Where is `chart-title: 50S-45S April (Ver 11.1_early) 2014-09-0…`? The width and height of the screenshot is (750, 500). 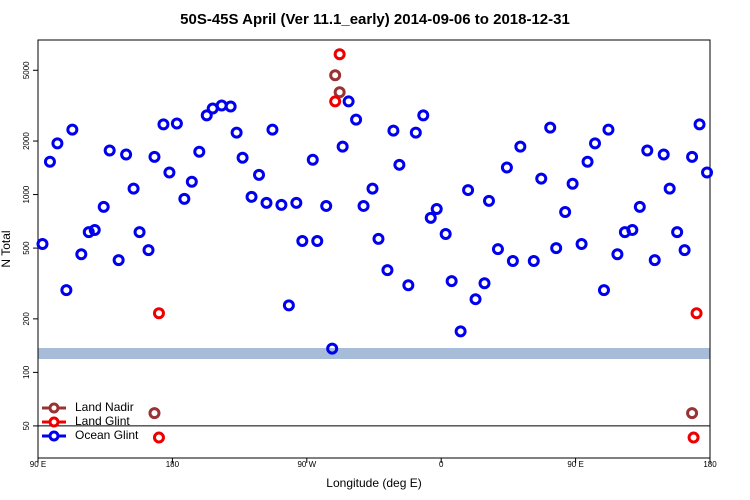
chart-title: 50S-45S April (Ver 11.1_early) 2014-09-0… is located at coordinates (375, 19).